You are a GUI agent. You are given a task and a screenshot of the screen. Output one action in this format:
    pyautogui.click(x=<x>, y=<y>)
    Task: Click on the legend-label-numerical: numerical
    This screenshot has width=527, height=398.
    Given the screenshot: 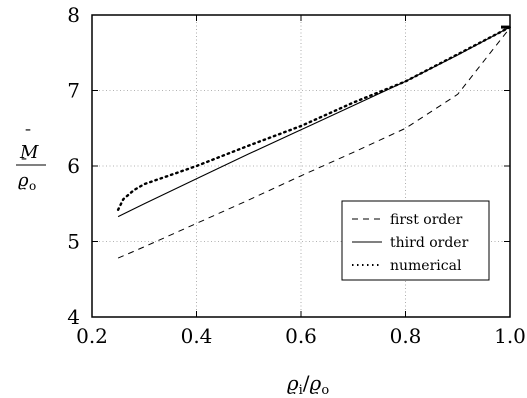 What is the action you would take?
    pyautogui.click(x=426, y=266)
    